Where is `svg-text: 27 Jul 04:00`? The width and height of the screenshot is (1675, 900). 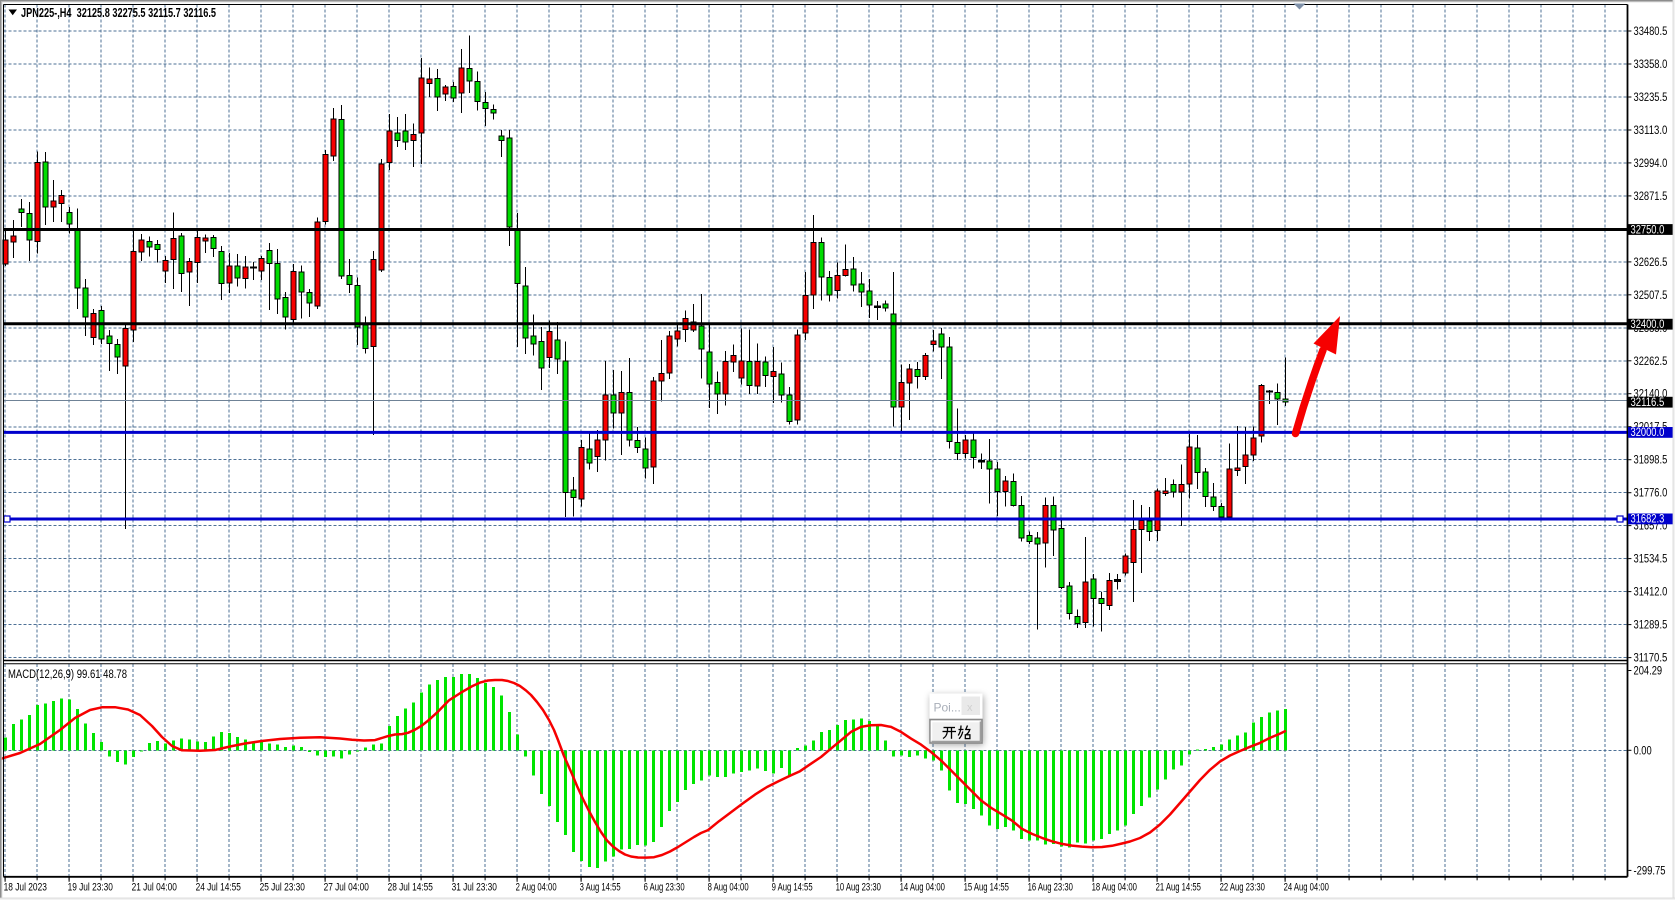
svg-text: 27 Jul 04:00 is located at coordinates (346, 888).